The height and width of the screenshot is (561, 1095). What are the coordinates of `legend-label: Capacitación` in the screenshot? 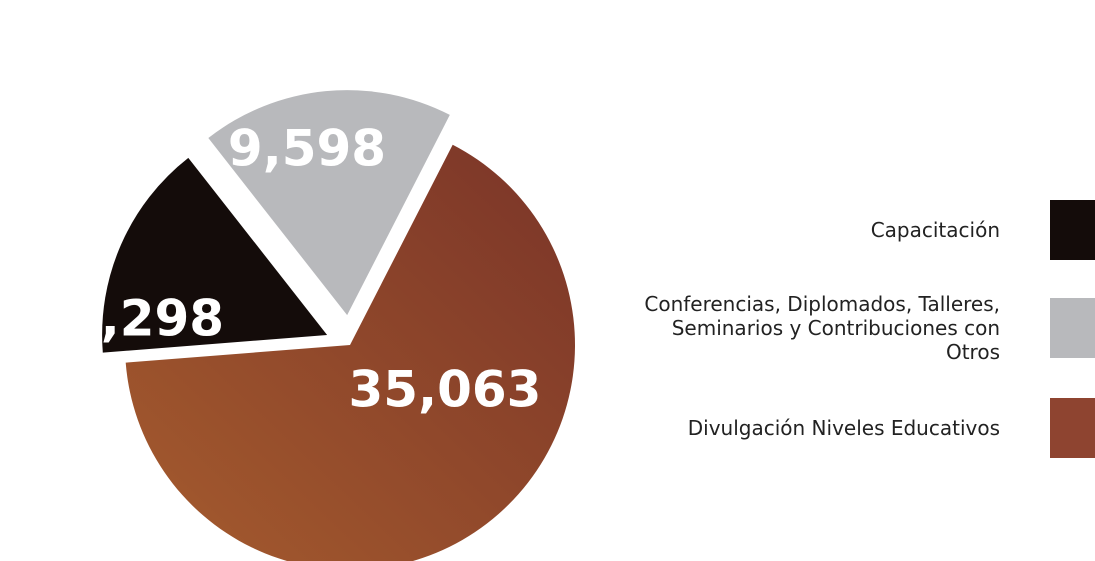 It's located at (935, 230).